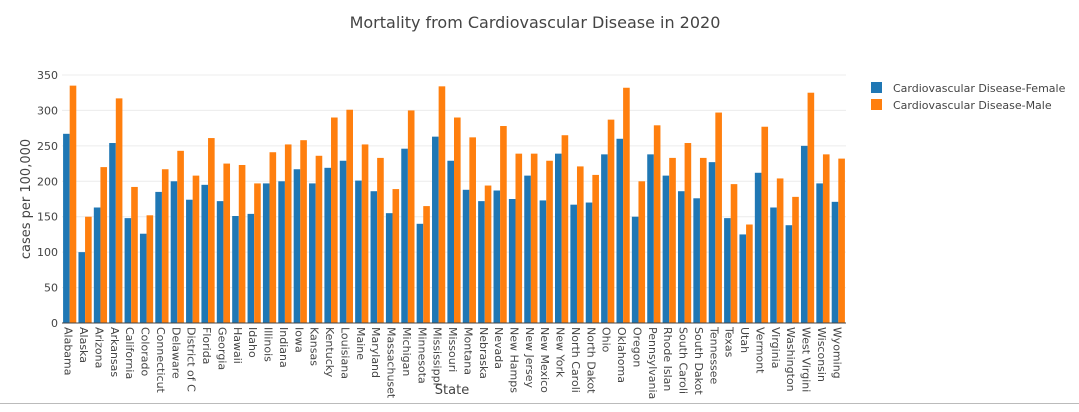 This screenshot has width=1079, height=412. Describe the element at coordinates (972, 105) in the screenshot. I see `legend-label: Cardiovascular Disease-Male` at that location.